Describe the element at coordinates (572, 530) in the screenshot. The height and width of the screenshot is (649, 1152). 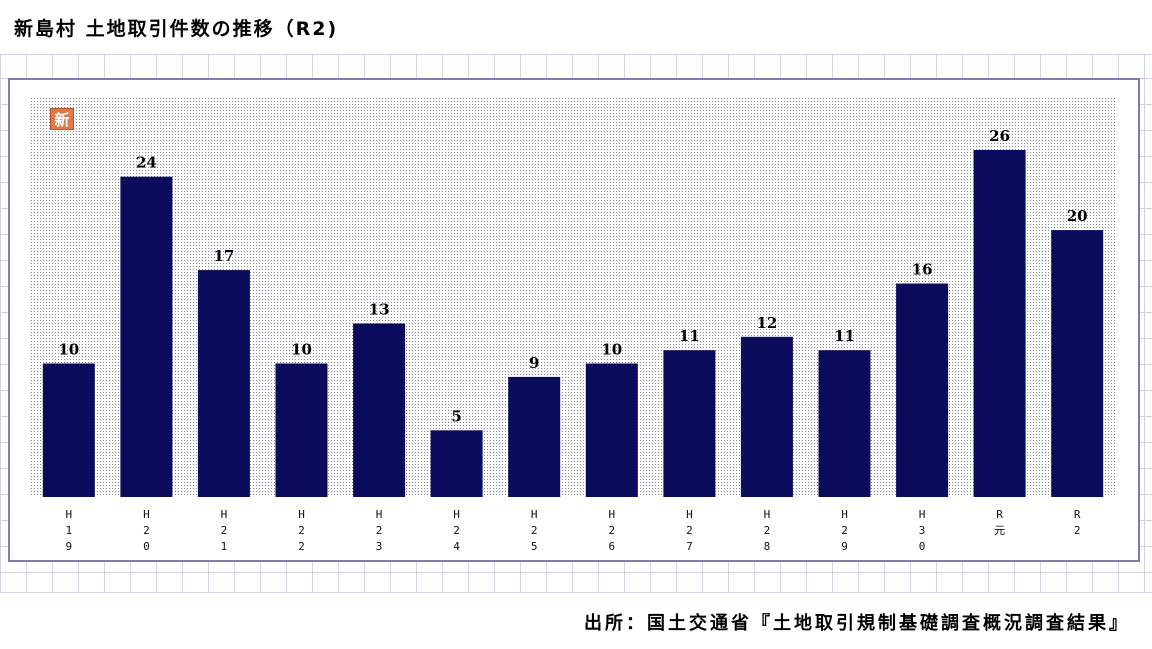
I see `x-tick-labels: H 1 9 H 2 0 H 2 1 H 2 2 H 2 3 H 2 4 H 2 5 H 2 6 H 2 7 H 2 8 H 2 9 H 3 0 R 元 R 2` at that location.